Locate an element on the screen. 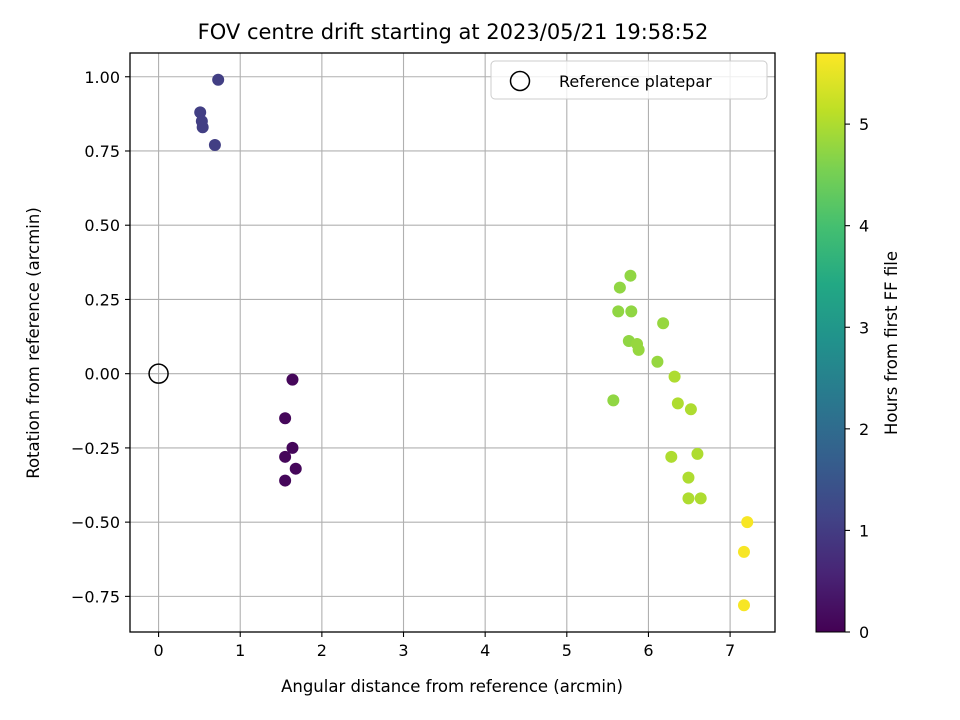 This screenshot has height=720, width=960. colorbar-tick-label: 1 is located at coordinates (864, 530).